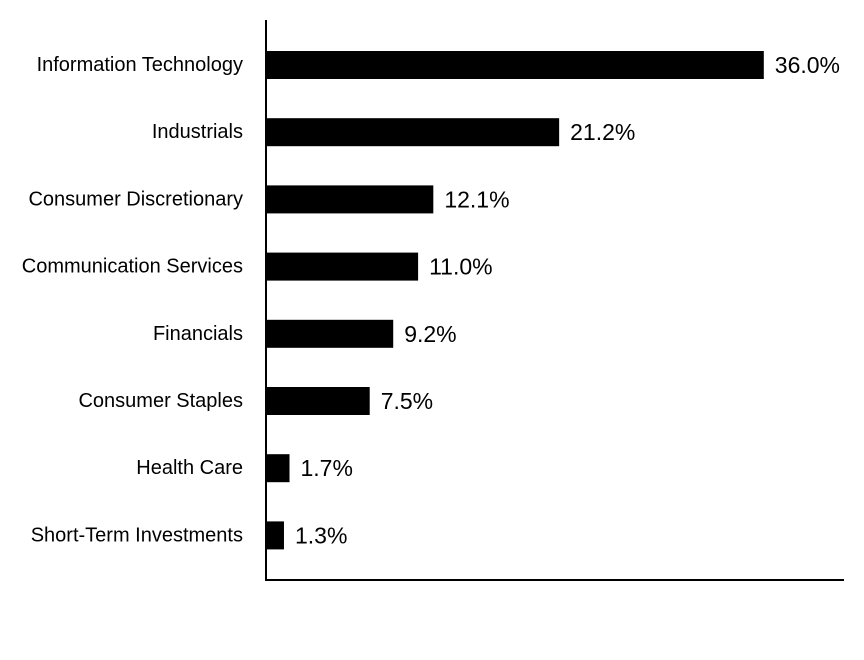  I want to click on data-label: 1.7%, so click(327, 468).